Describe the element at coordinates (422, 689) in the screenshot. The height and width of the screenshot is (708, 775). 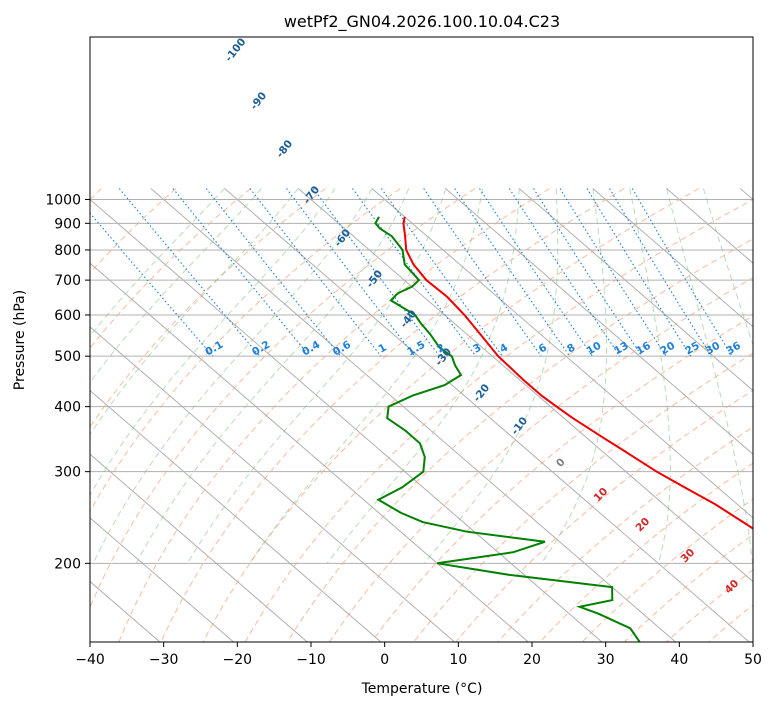
I see `x-axis-title: Temperature (°C)` at that location.